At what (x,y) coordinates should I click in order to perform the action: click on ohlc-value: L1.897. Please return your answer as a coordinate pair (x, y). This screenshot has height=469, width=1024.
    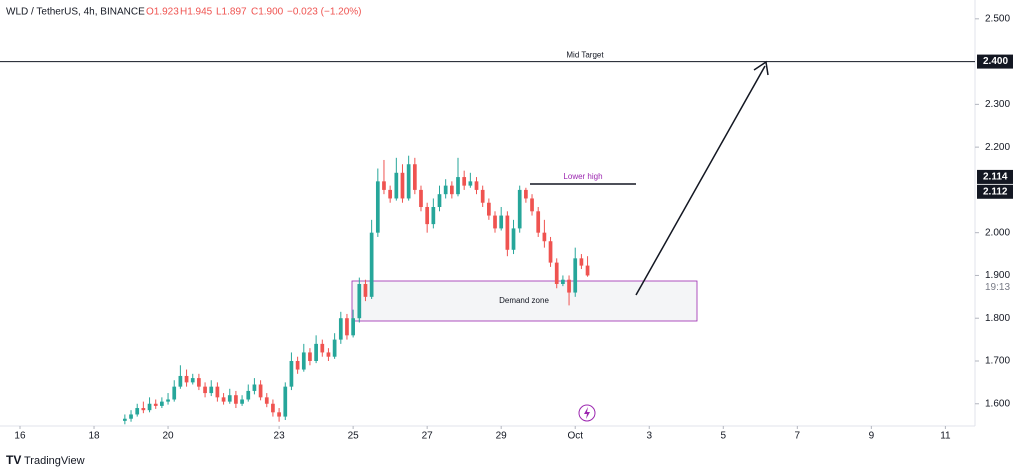
    Looking at the image, I should click on (231, 12).